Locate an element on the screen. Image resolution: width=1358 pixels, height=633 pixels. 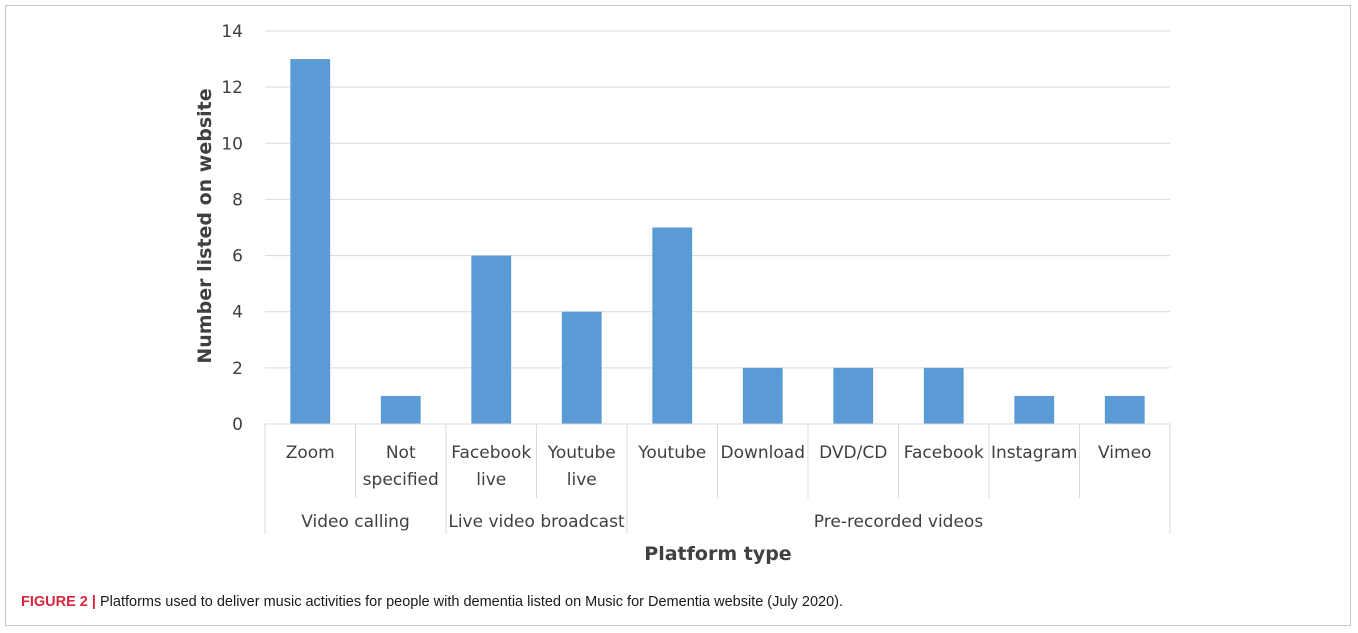
x-tick-label: Download is located at coordinates (762, 453).